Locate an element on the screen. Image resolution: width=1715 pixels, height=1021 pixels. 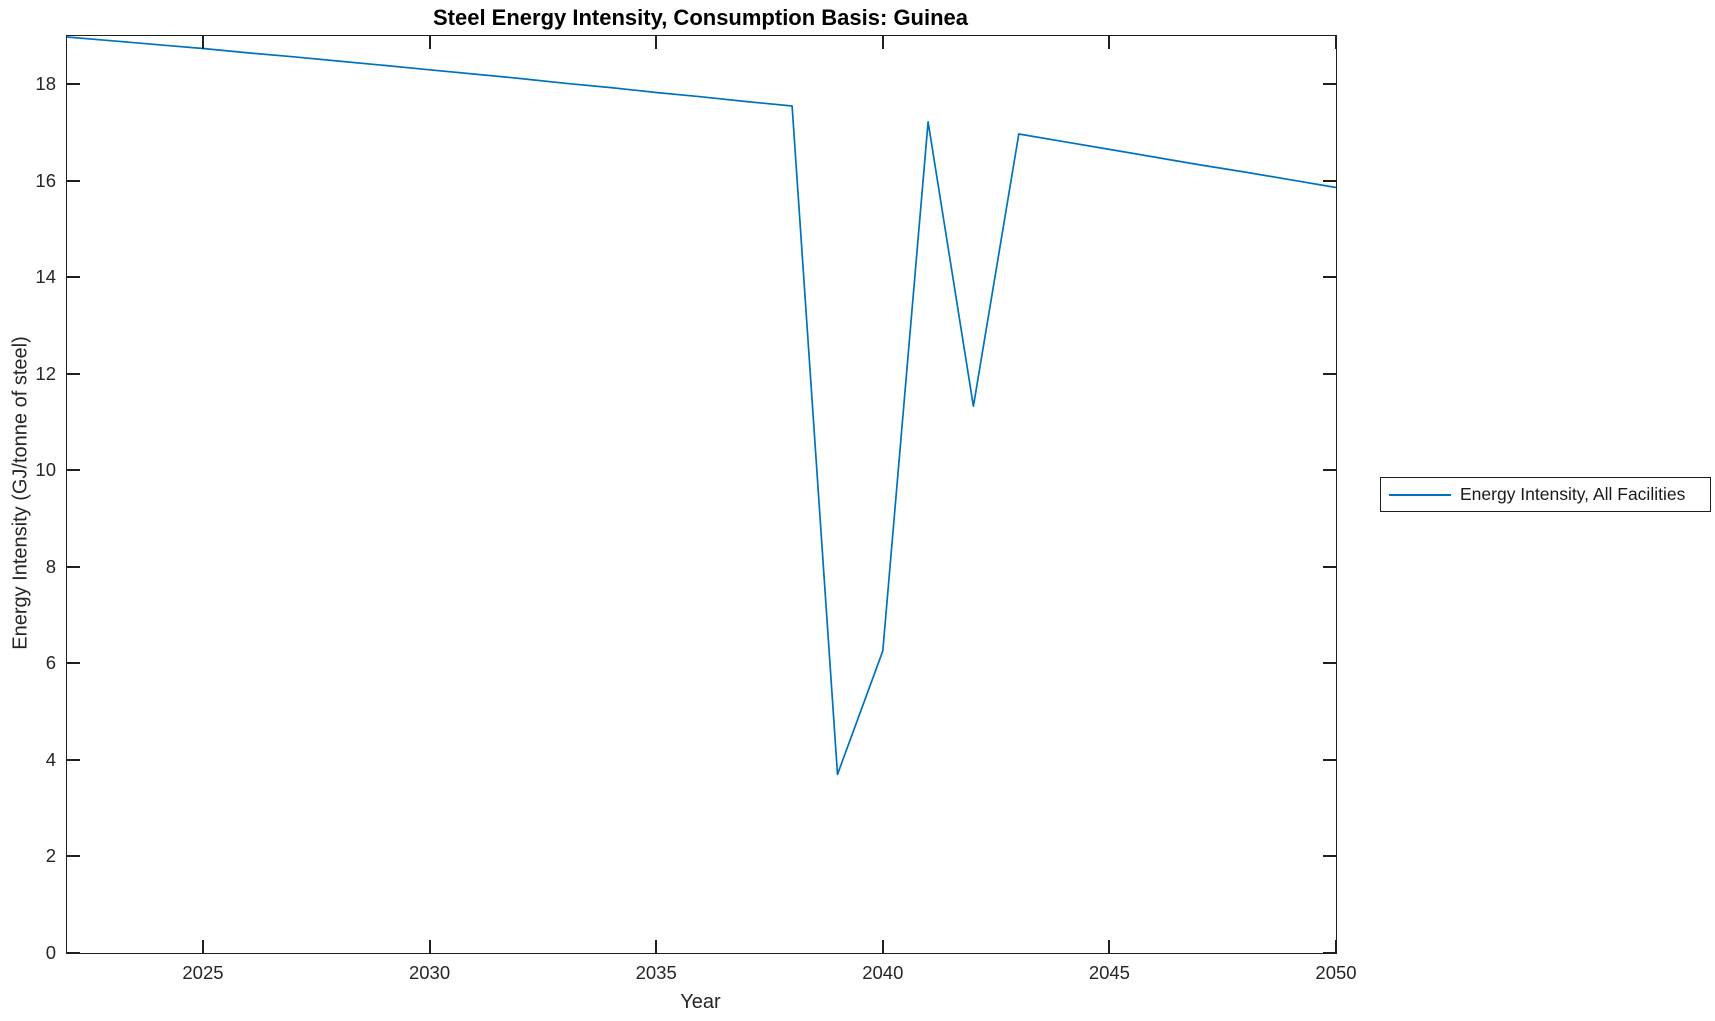
x-tick-label: 2040 is located at coordinates (883, 972).